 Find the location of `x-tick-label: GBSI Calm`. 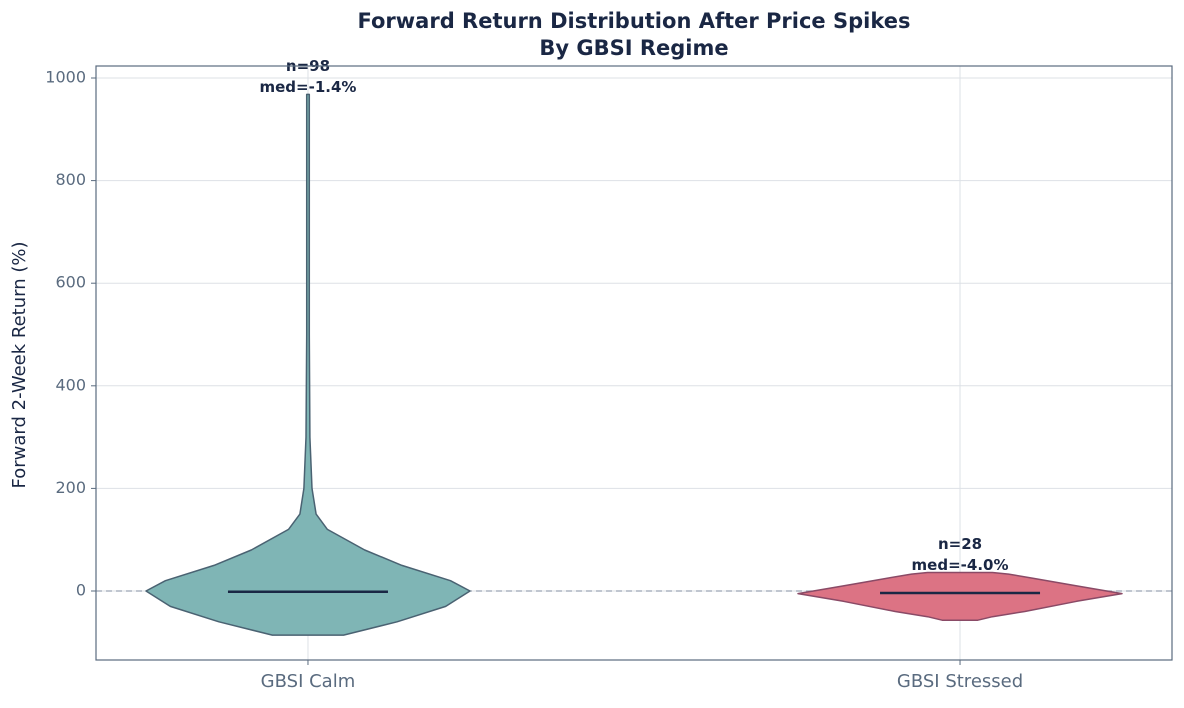

x-tick-label: GBSI Calm is located at coordinates (308, 681).